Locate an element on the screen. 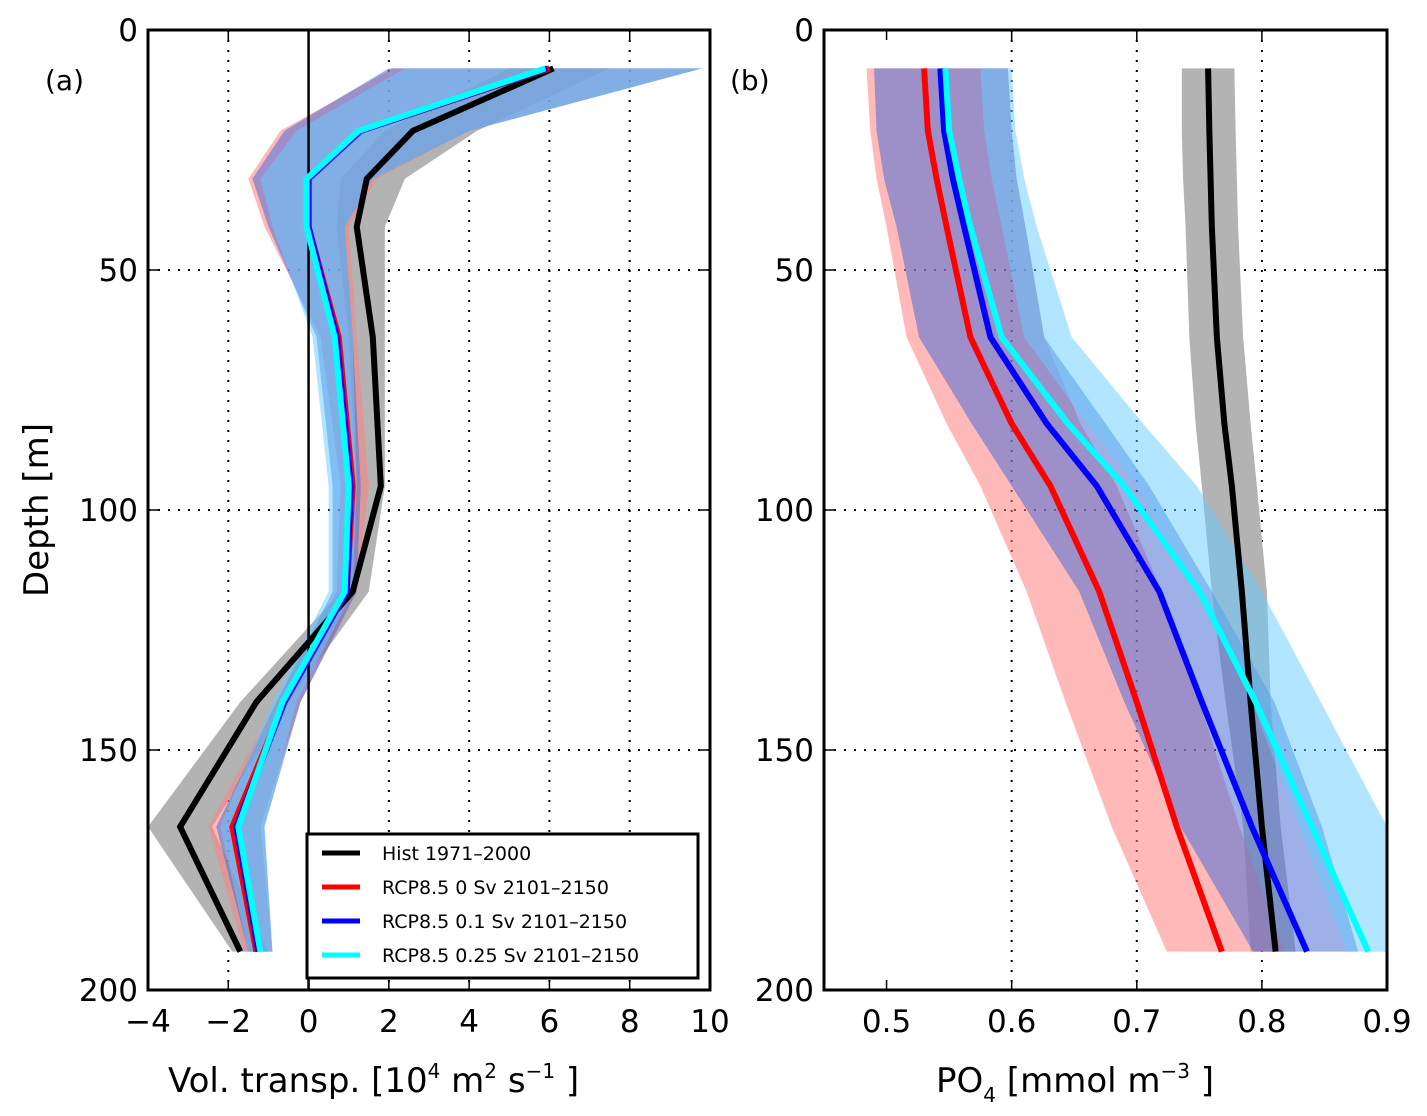  x-tick-label: 0.8 is located at coordinates (1261, 1022).